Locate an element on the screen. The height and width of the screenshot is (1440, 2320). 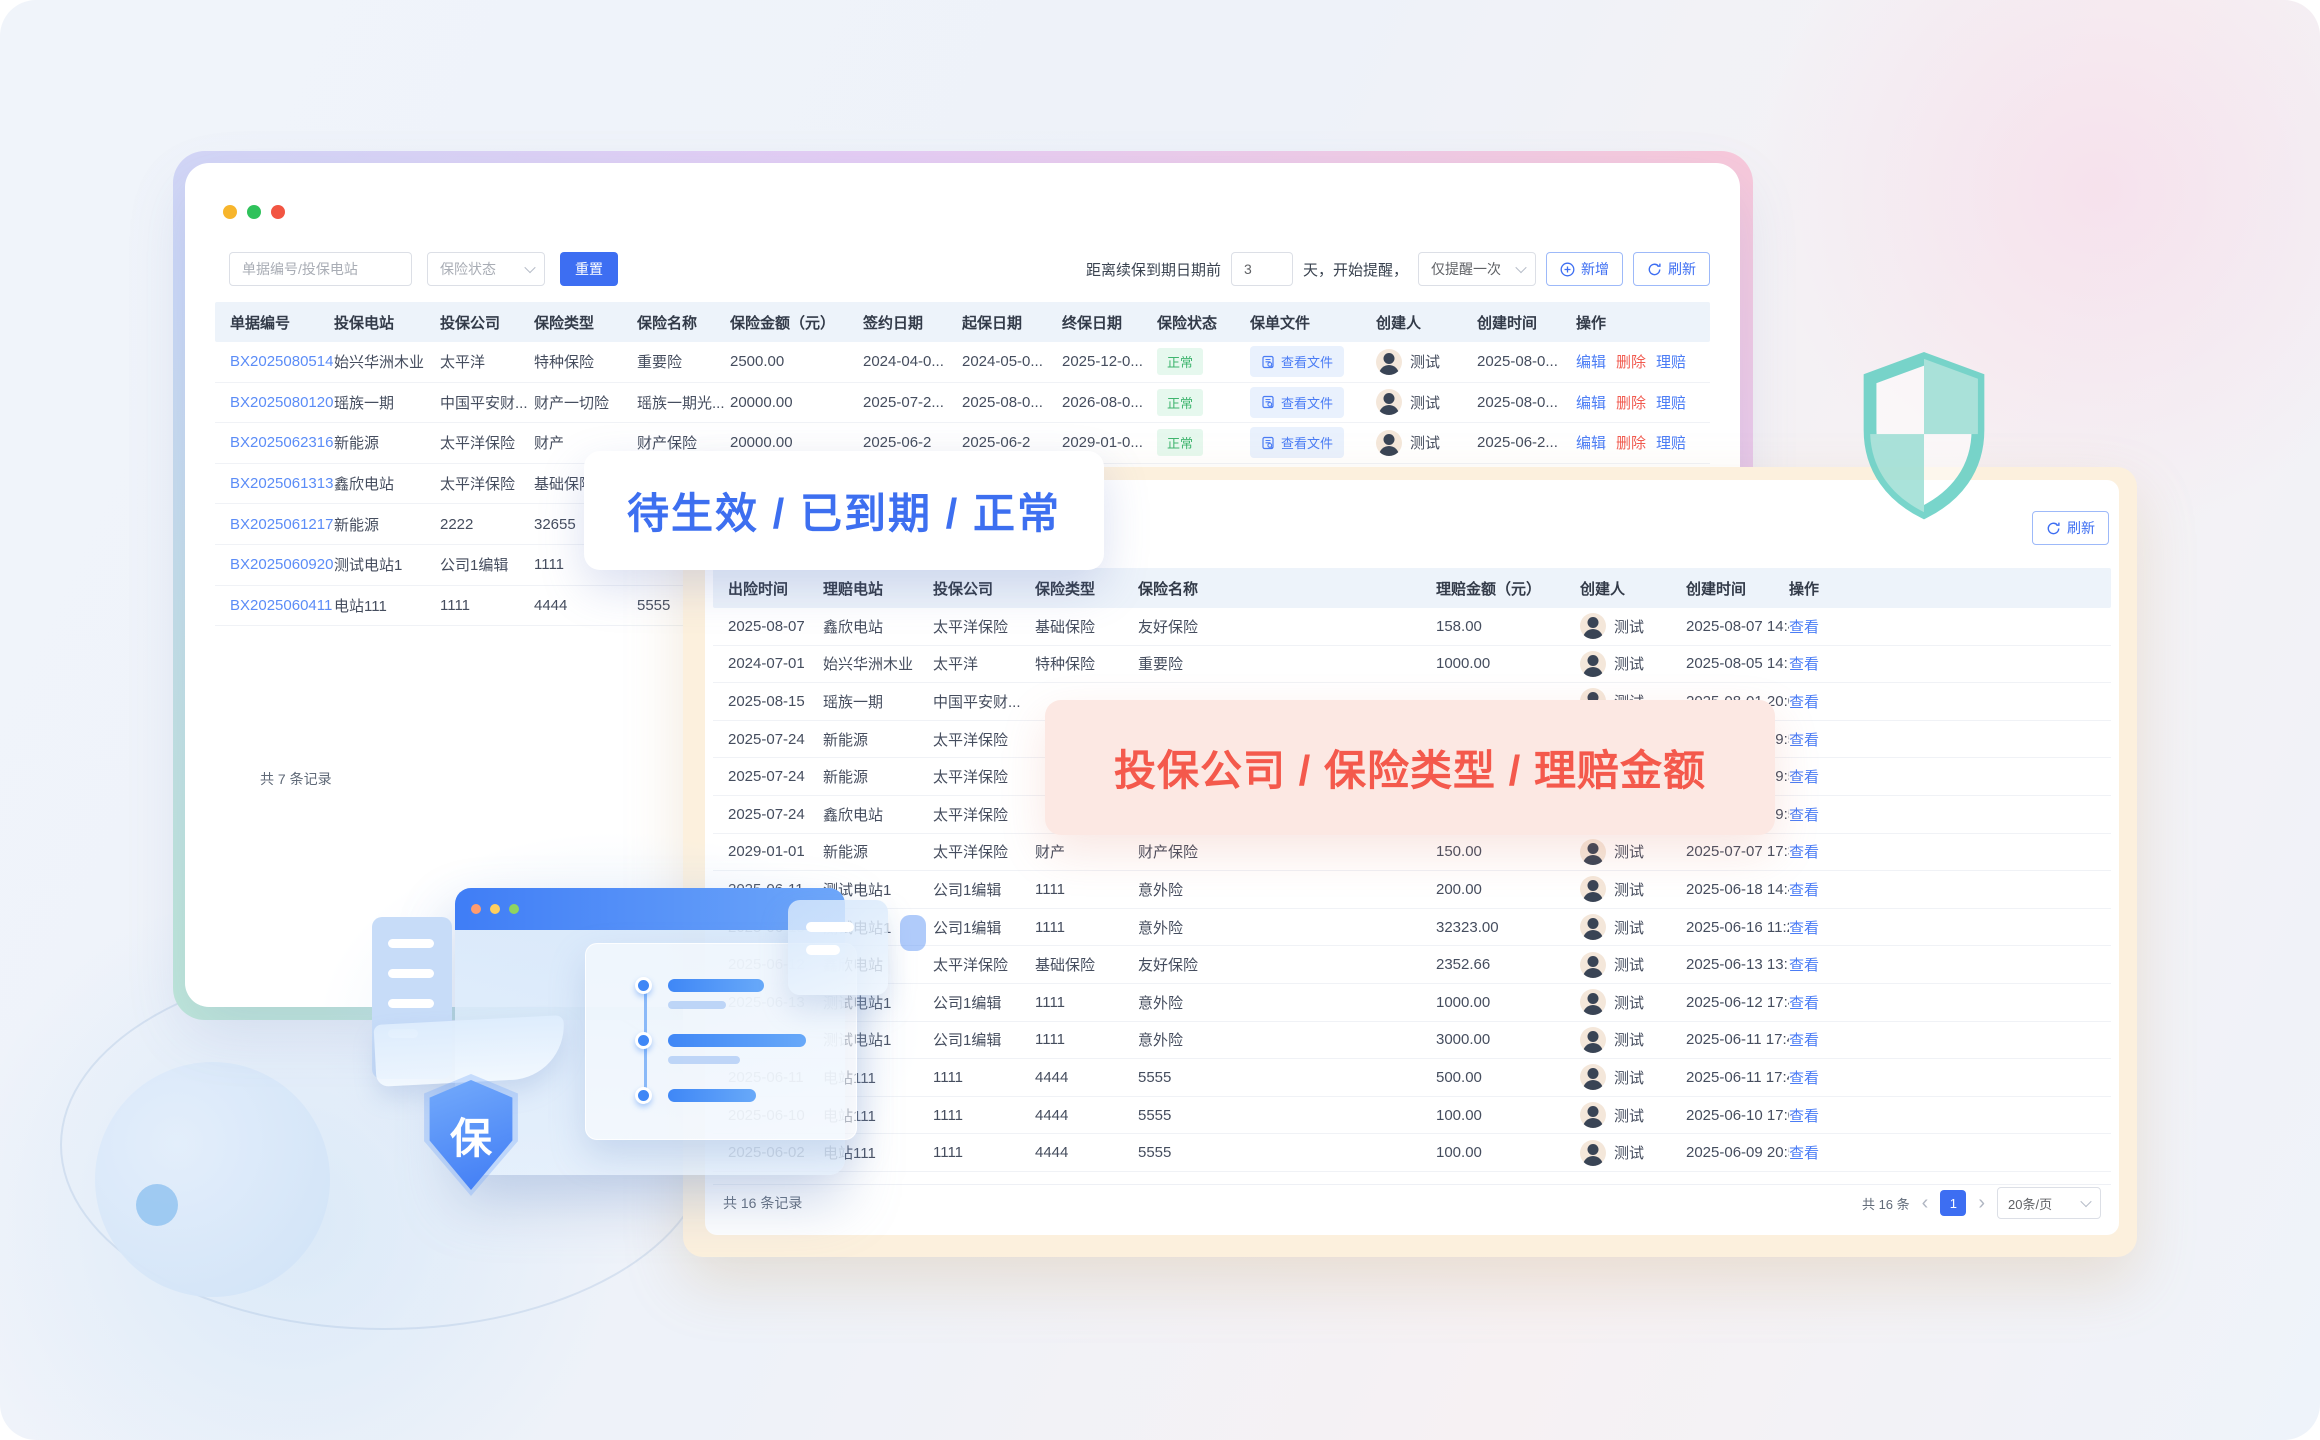
policy-id-link: BX2025060411 is located at coordinates (281, 605).